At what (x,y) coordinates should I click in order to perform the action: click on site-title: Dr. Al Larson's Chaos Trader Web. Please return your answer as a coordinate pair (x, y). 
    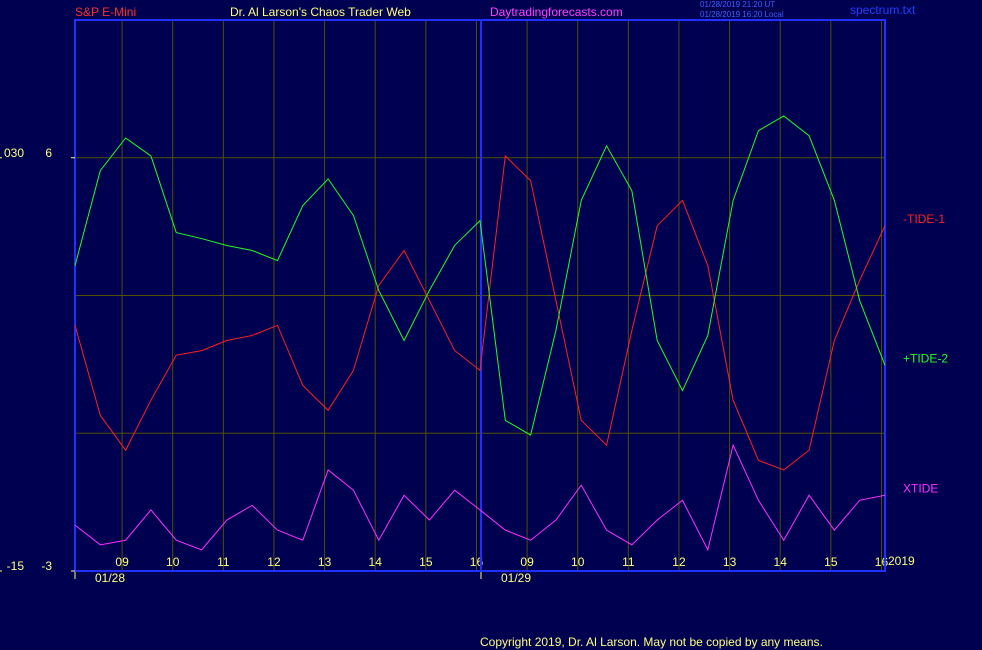
    Looking at the image, I should click on (320, 12).